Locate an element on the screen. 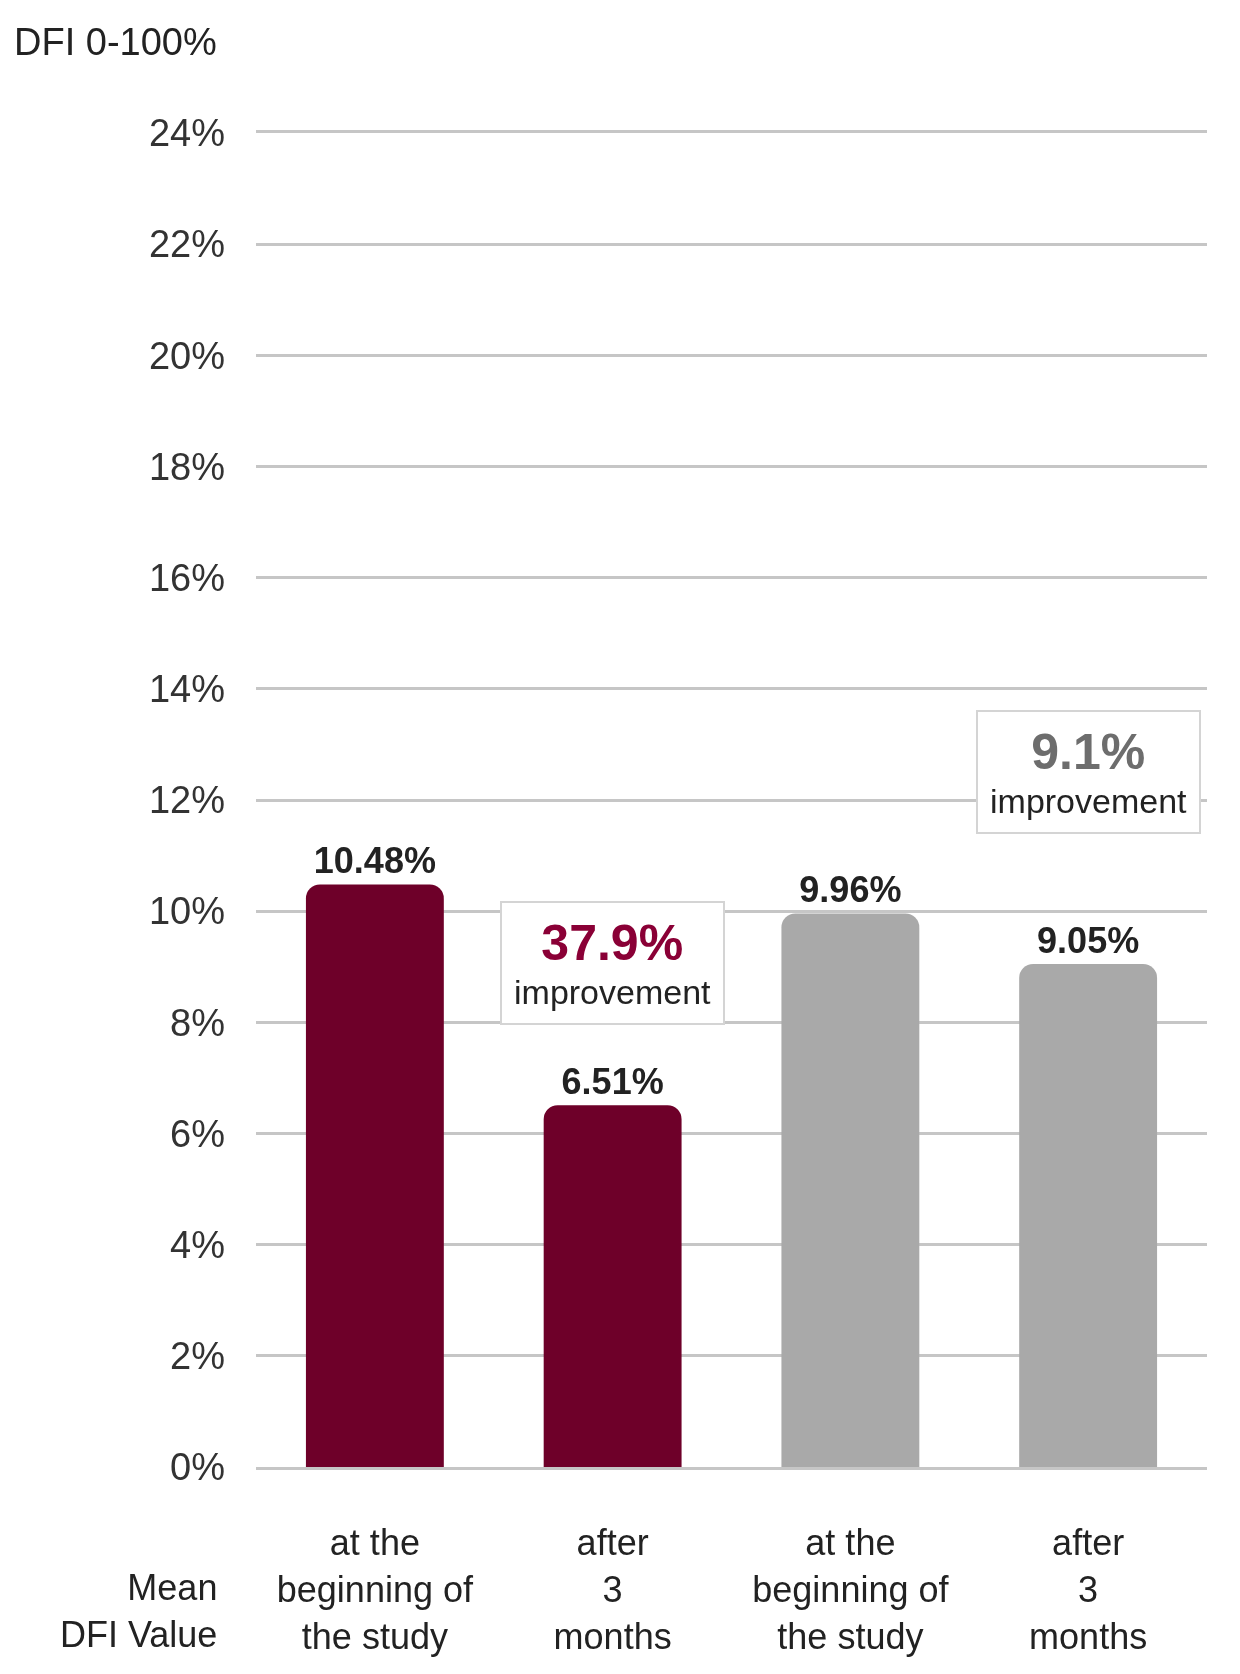 The width and height of the screenshot is (1240, 1674). annotation: 9.1% improvement is located at coordinates (1089, 772).